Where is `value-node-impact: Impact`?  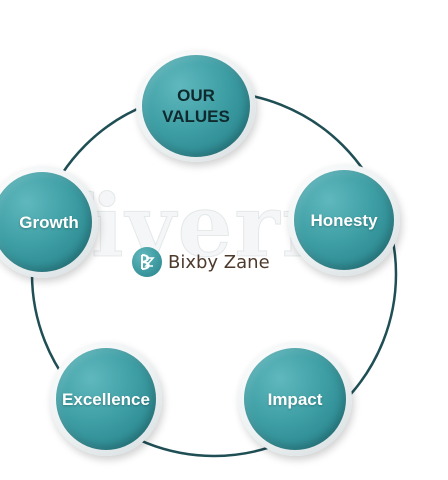
value-node-impact: Impact is located at coordinates (295, 399).